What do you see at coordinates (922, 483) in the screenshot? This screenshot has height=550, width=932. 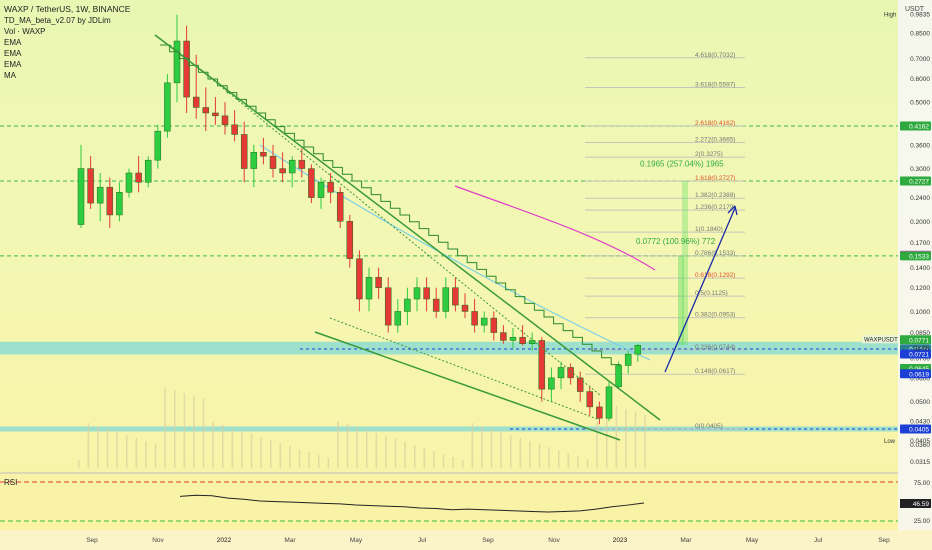 I see `rsi-upper-label: 75.00` at bounding box center [922, 483].